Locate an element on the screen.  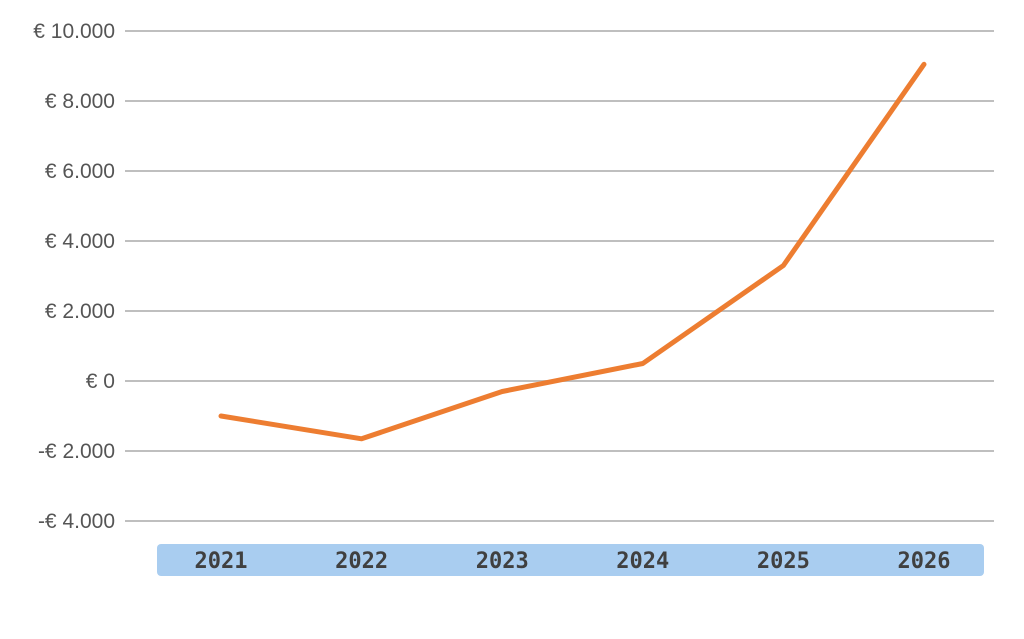
x-tick-label: 2022 is located at coordinates (361, 561).